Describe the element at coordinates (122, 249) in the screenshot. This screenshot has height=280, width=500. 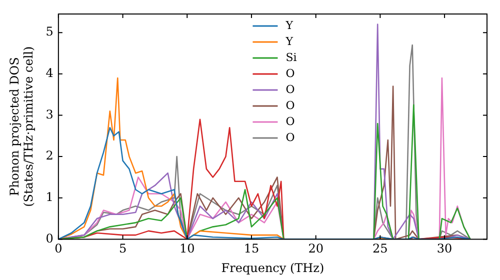
I see `x-tick-label: 5` at that location.